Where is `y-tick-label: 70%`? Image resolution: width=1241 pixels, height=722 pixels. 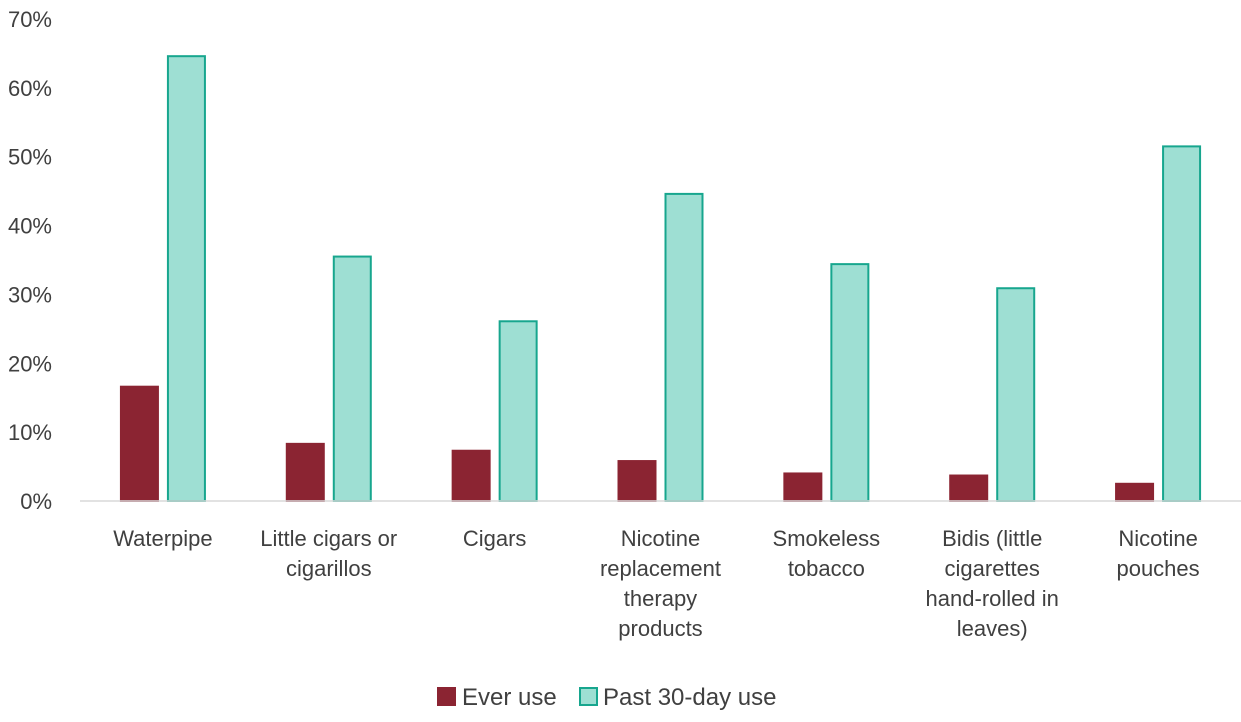
y-tick-label: 70% is located at coordinates (30, 19).